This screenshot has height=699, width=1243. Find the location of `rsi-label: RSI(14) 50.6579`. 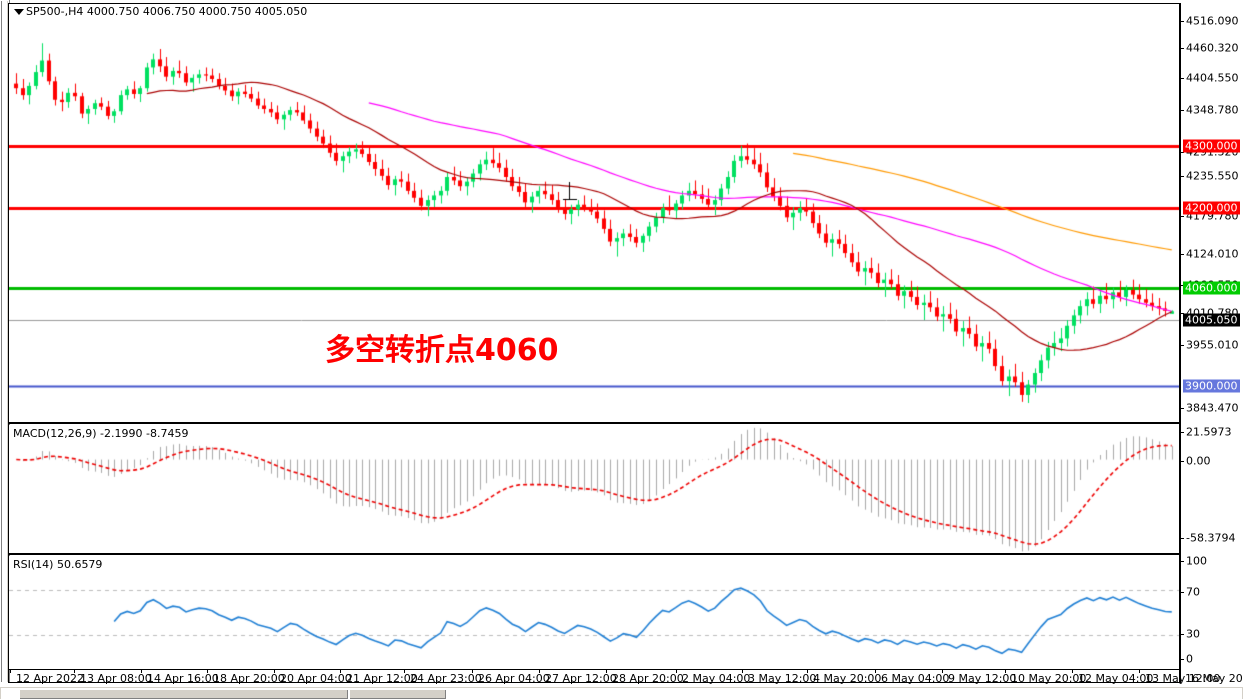

rsi-label: RSI(14) 50.6579 is located at coordinates (58, 564).